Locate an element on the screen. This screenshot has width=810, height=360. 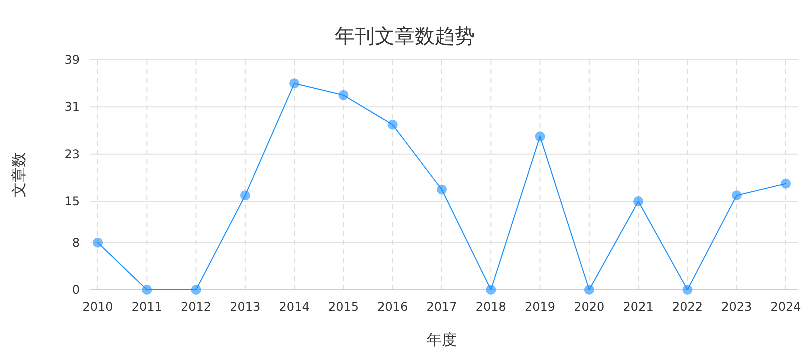
x-tick-label: 2011 is located at coordinates (147, 307).